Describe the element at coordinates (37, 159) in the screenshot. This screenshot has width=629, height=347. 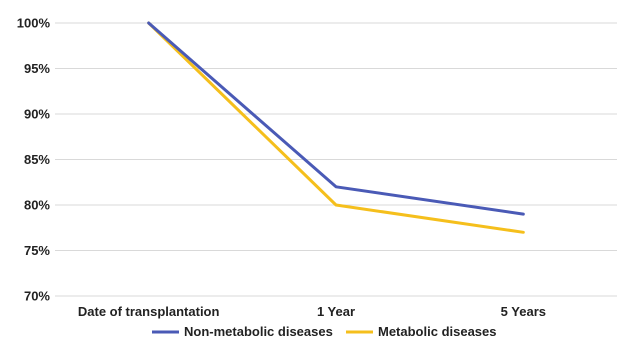
I see `y-tick-label: 85%` at that location.